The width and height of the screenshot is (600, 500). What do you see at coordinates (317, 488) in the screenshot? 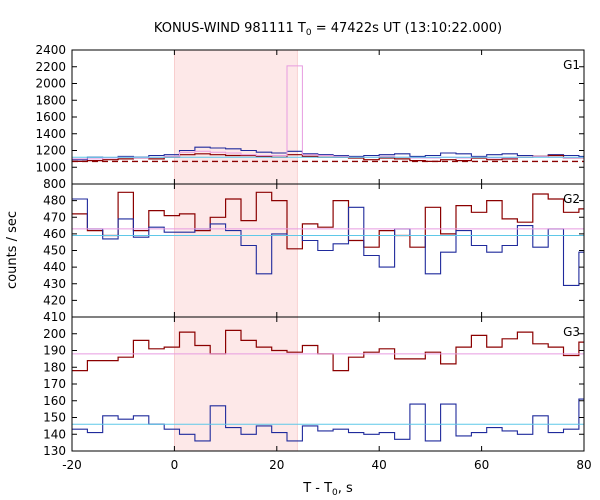
I see `x-label-main: T - T` at bounding box center [317, 488].